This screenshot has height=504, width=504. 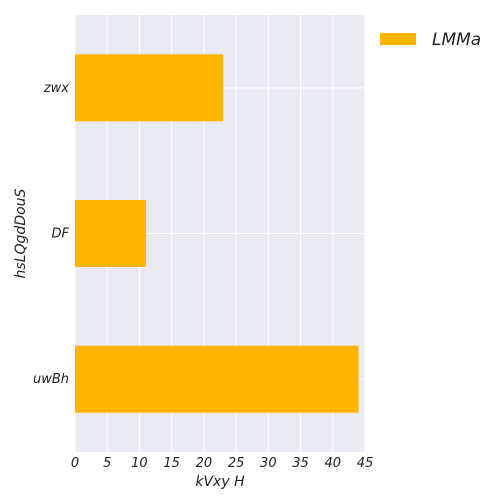 I want to click on x-tick-label: 35, so click(x=300, y=463).